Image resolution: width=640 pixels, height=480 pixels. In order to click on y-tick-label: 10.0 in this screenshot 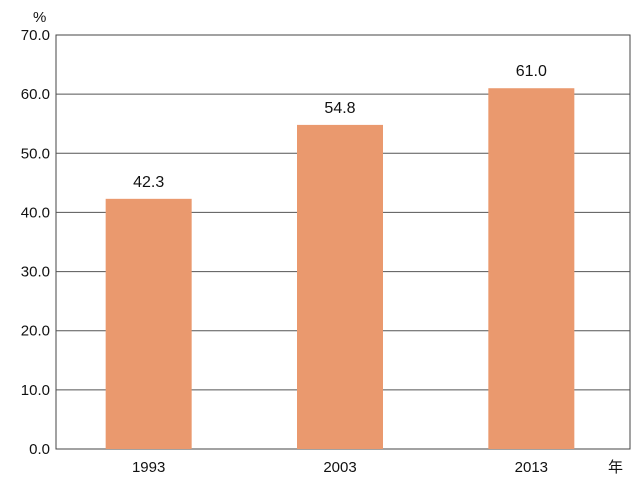, I will do `click(35, 390)`.